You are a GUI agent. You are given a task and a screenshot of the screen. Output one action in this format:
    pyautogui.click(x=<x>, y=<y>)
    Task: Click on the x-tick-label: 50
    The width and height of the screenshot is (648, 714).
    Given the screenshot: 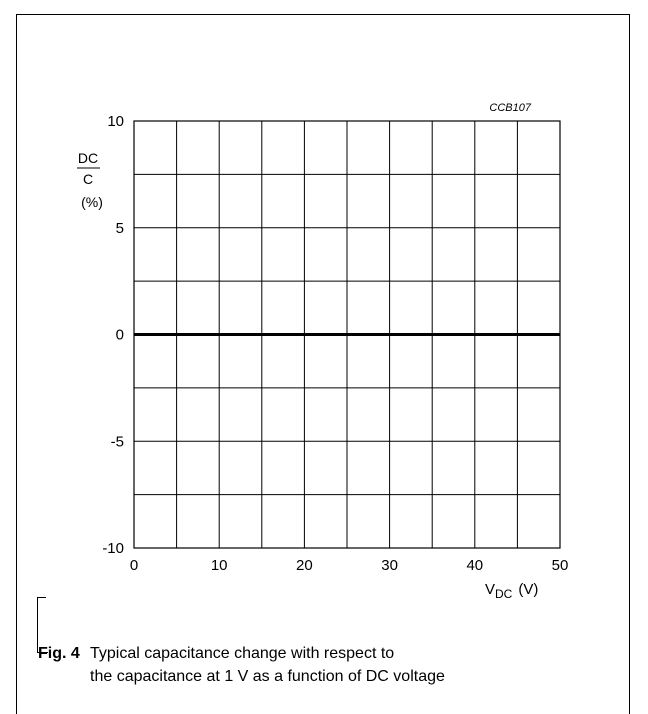 What is the action you would take?
    pyautogui.click(x=560, y=565)
    